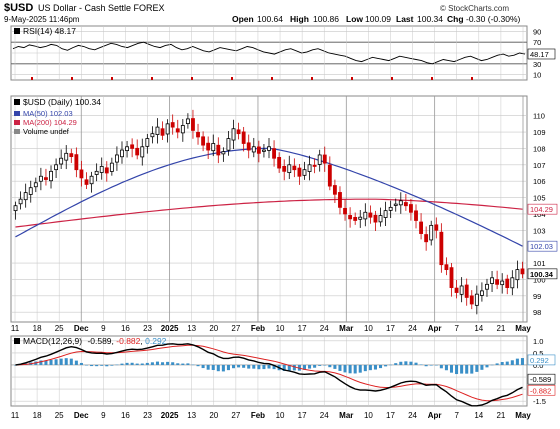  What do you see at coordinates (538, 353) in the screenshot?
I see `macd-tick-label: 0.5` at bounding box center [538, 353].